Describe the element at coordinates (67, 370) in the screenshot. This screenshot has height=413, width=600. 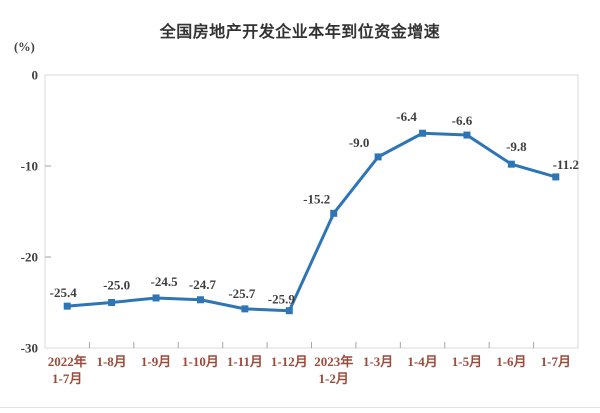
I see `x-axis-label: 2022年 1-7月` at that location.